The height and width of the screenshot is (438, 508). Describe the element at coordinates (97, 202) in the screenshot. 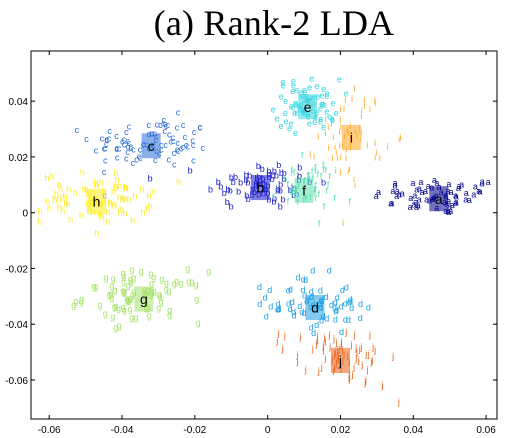

I see `class-center-label-h: h` at that location.